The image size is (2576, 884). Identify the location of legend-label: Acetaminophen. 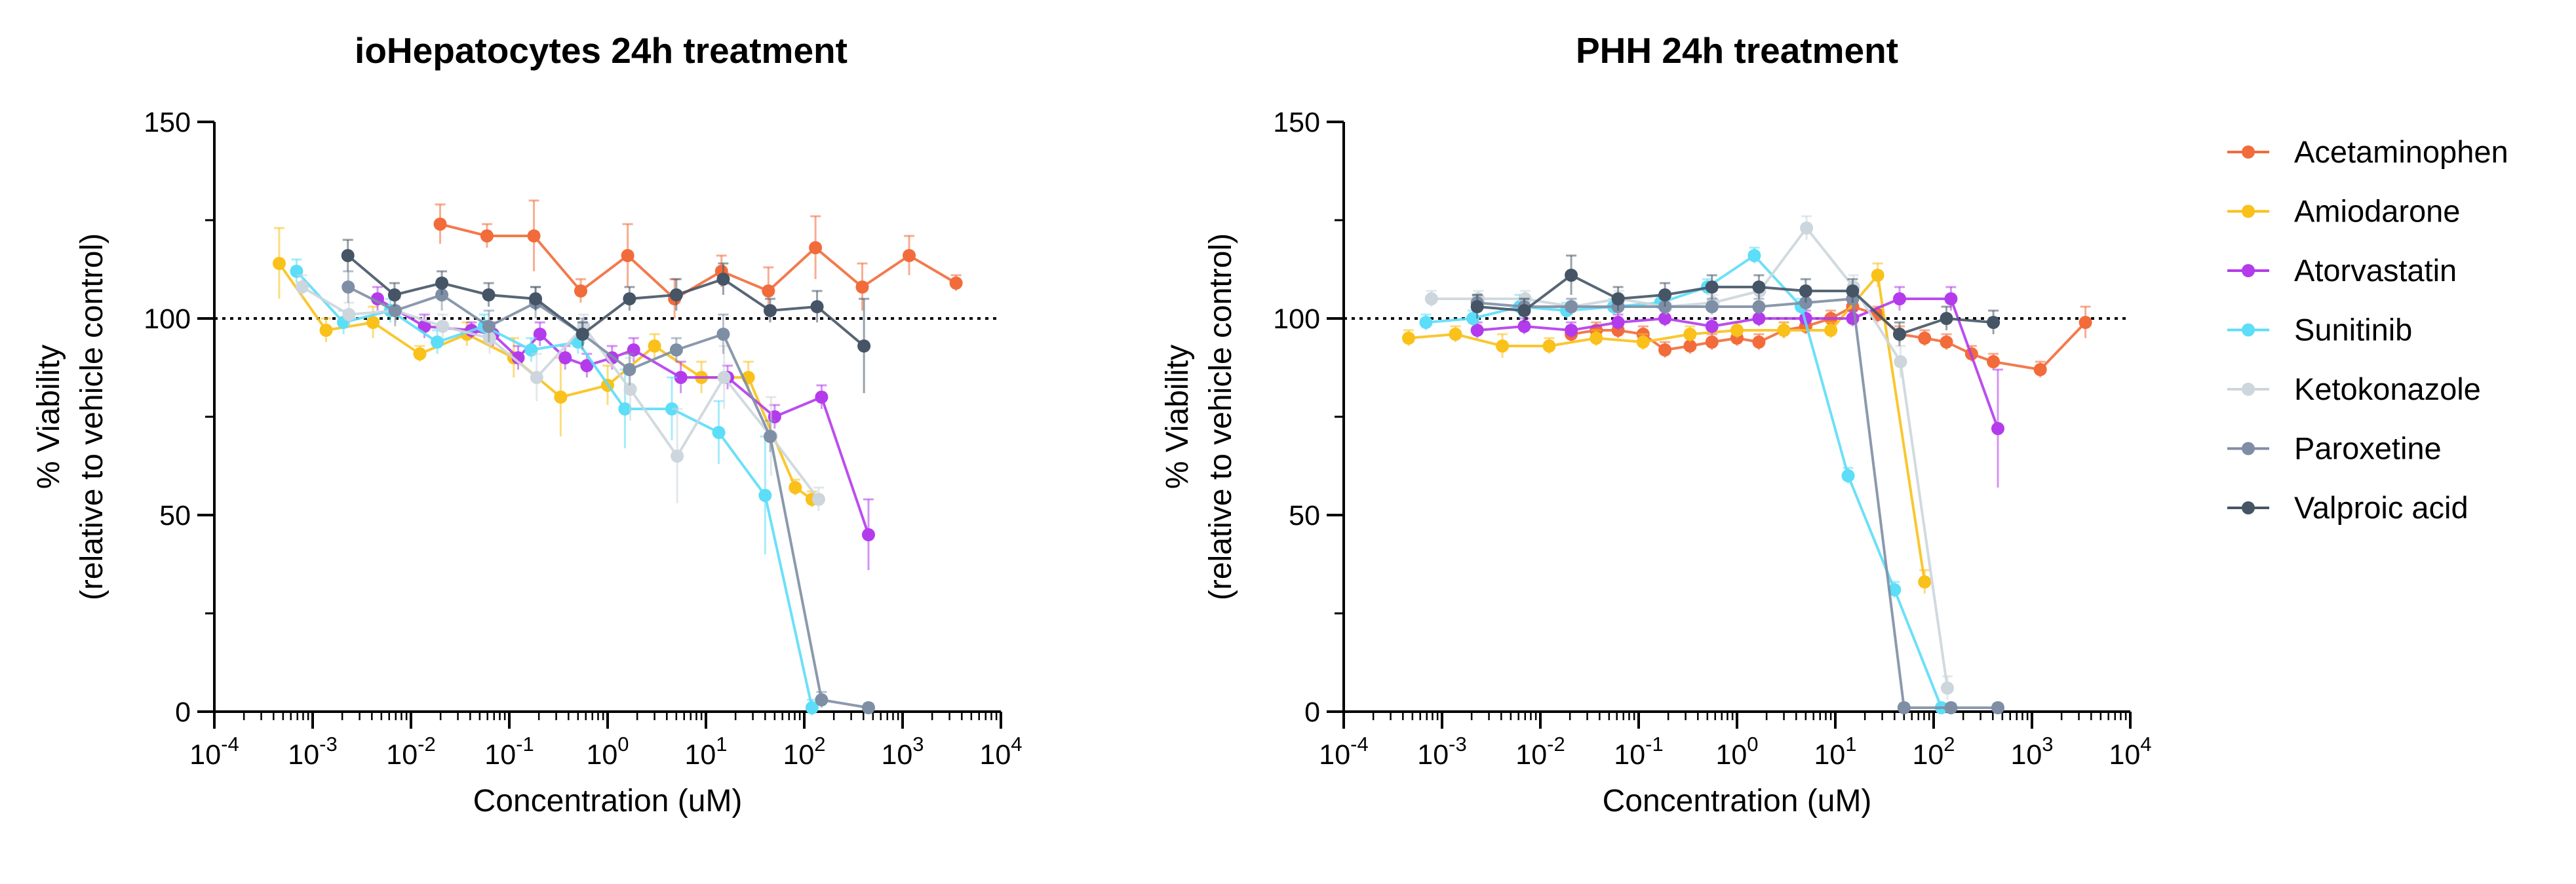
(2401, 151).